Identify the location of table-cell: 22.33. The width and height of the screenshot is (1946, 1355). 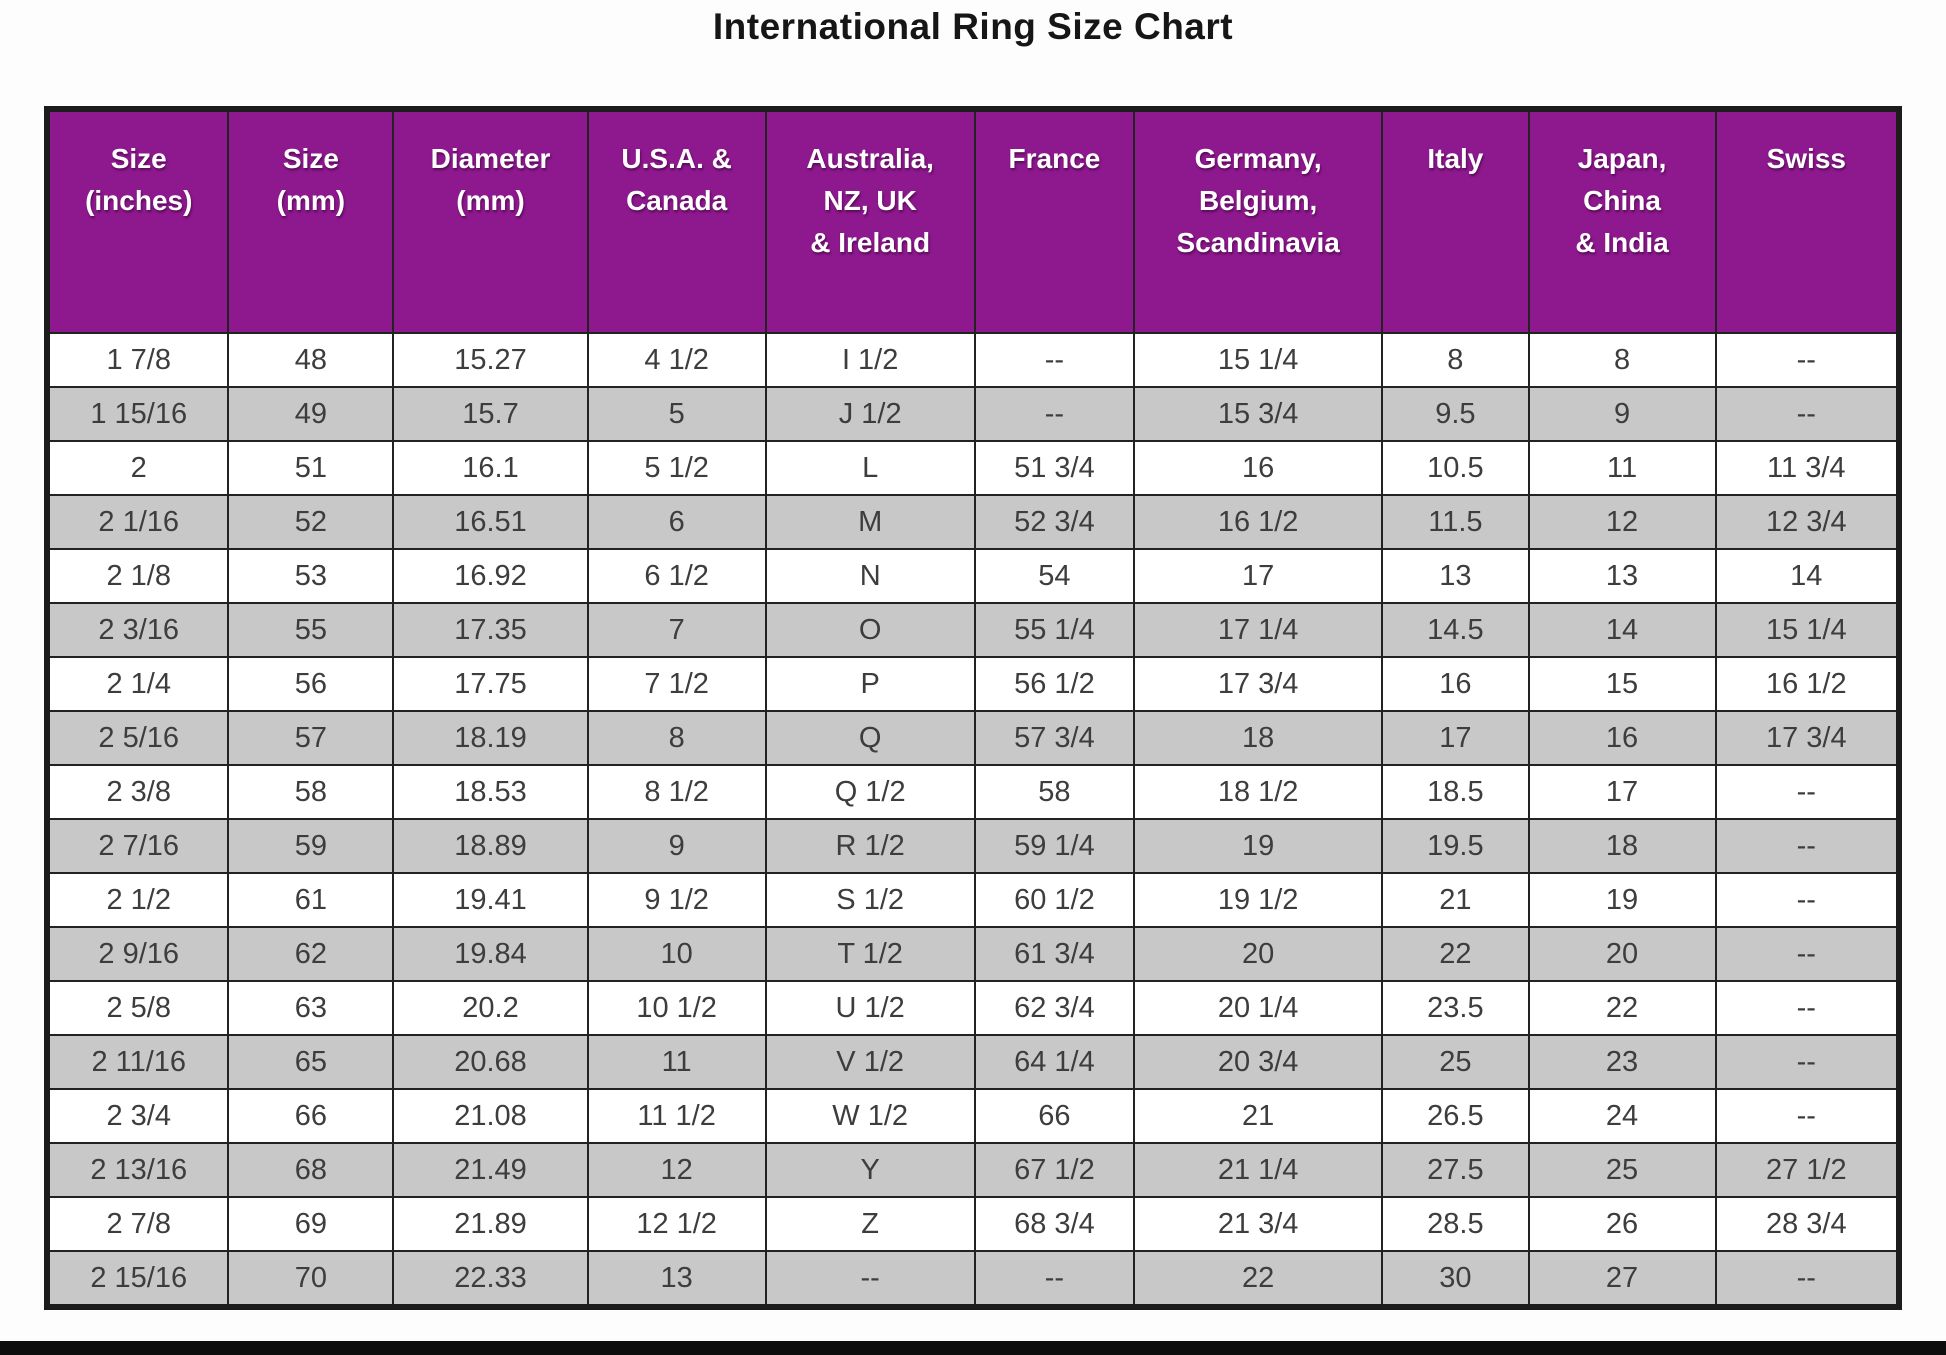
(490, 1279).